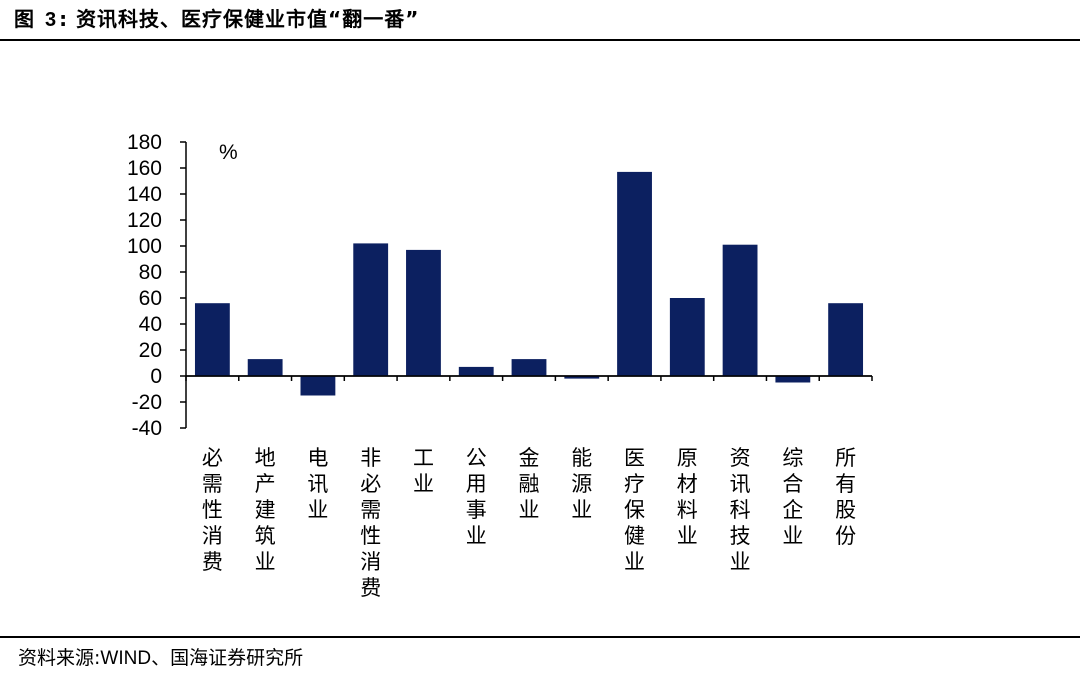 This screenshot has height=677, width=1080. What do you see at coordinates (156, 376) in the screenshot?
I see `y-tick-label: 0` at bounding box center [156, 376].